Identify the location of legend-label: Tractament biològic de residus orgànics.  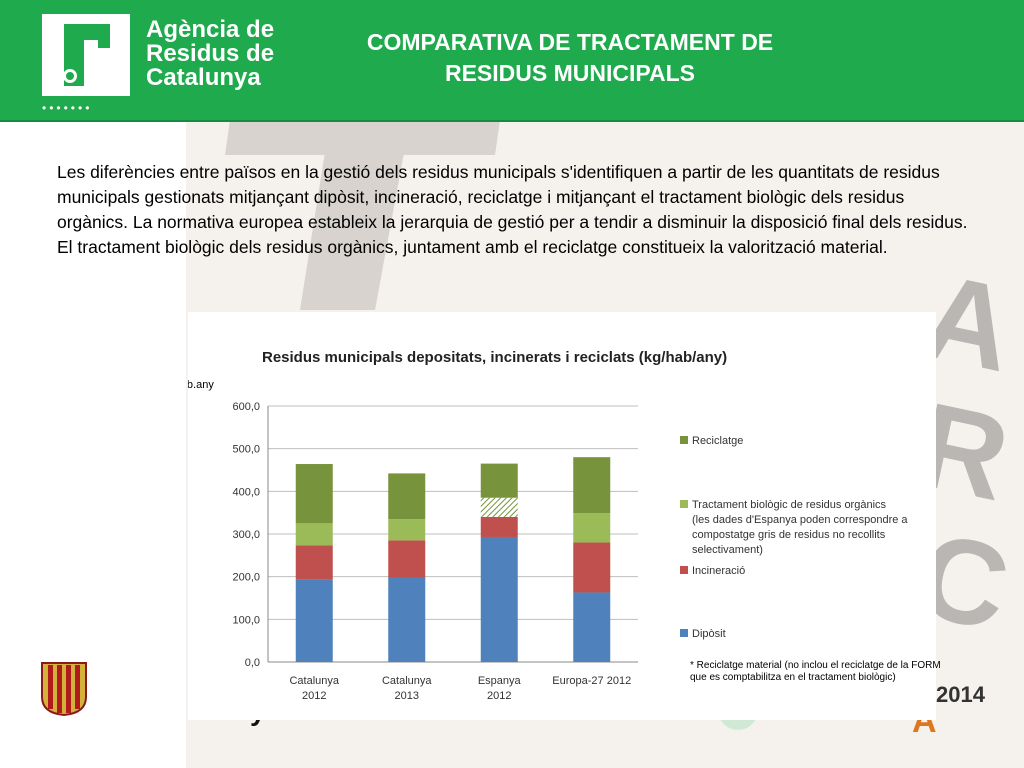
(789, 505).